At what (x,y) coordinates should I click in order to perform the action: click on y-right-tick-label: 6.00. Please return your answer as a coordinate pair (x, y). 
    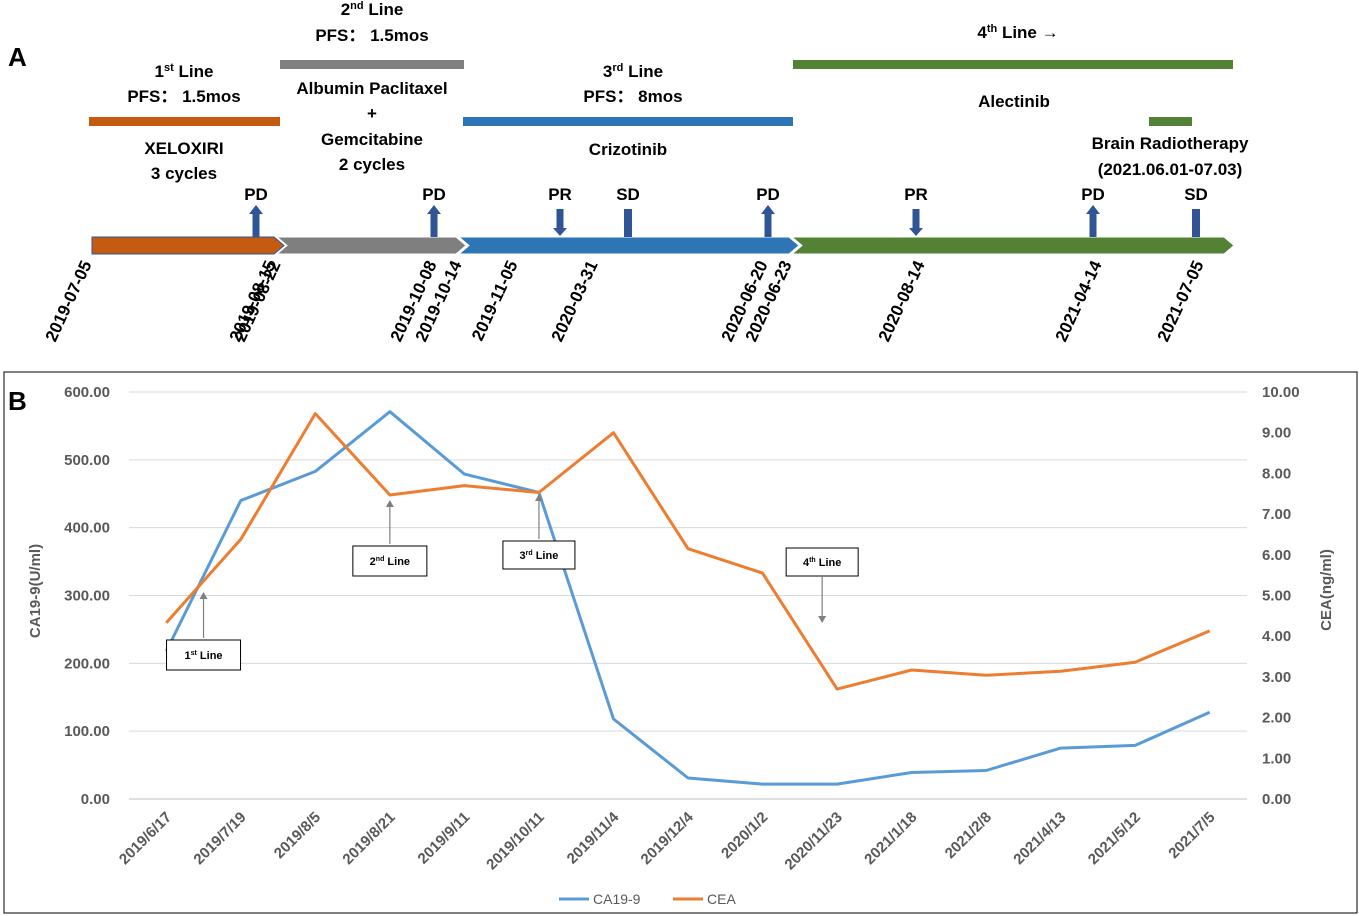
    Looking at the image, I should click on (1276, 555).